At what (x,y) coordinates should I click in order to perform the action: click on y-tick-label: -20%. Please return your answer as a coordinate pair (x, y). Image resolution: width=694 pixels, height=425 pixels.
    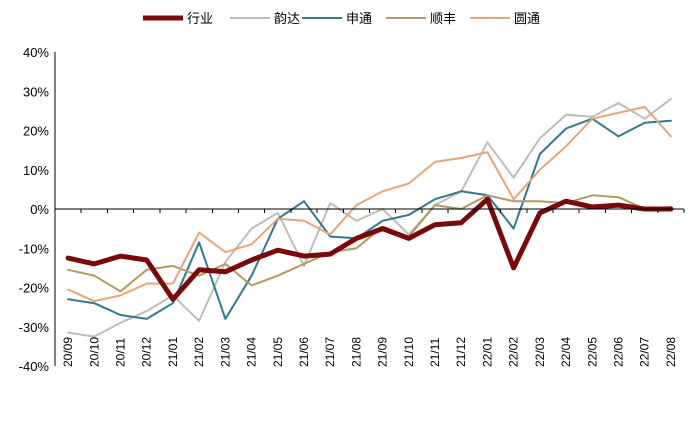
    Looking at the image, I should click on (34, 288).